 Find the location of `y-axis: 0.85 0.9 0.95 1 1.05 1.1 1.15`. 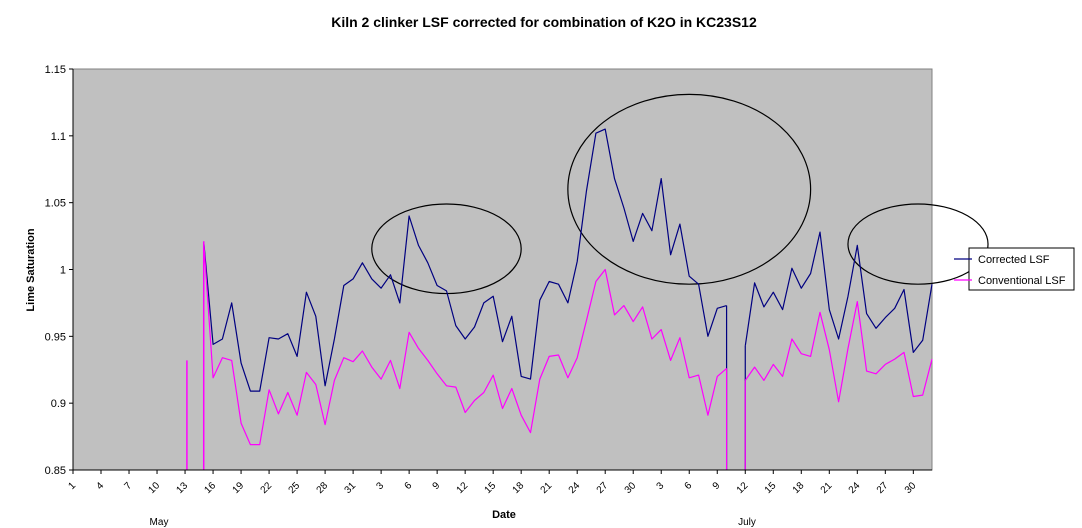

y-axis: 0.85 0.9 0.95 1 1.05 1.1 1.15 is located at coordinates (59, 270).